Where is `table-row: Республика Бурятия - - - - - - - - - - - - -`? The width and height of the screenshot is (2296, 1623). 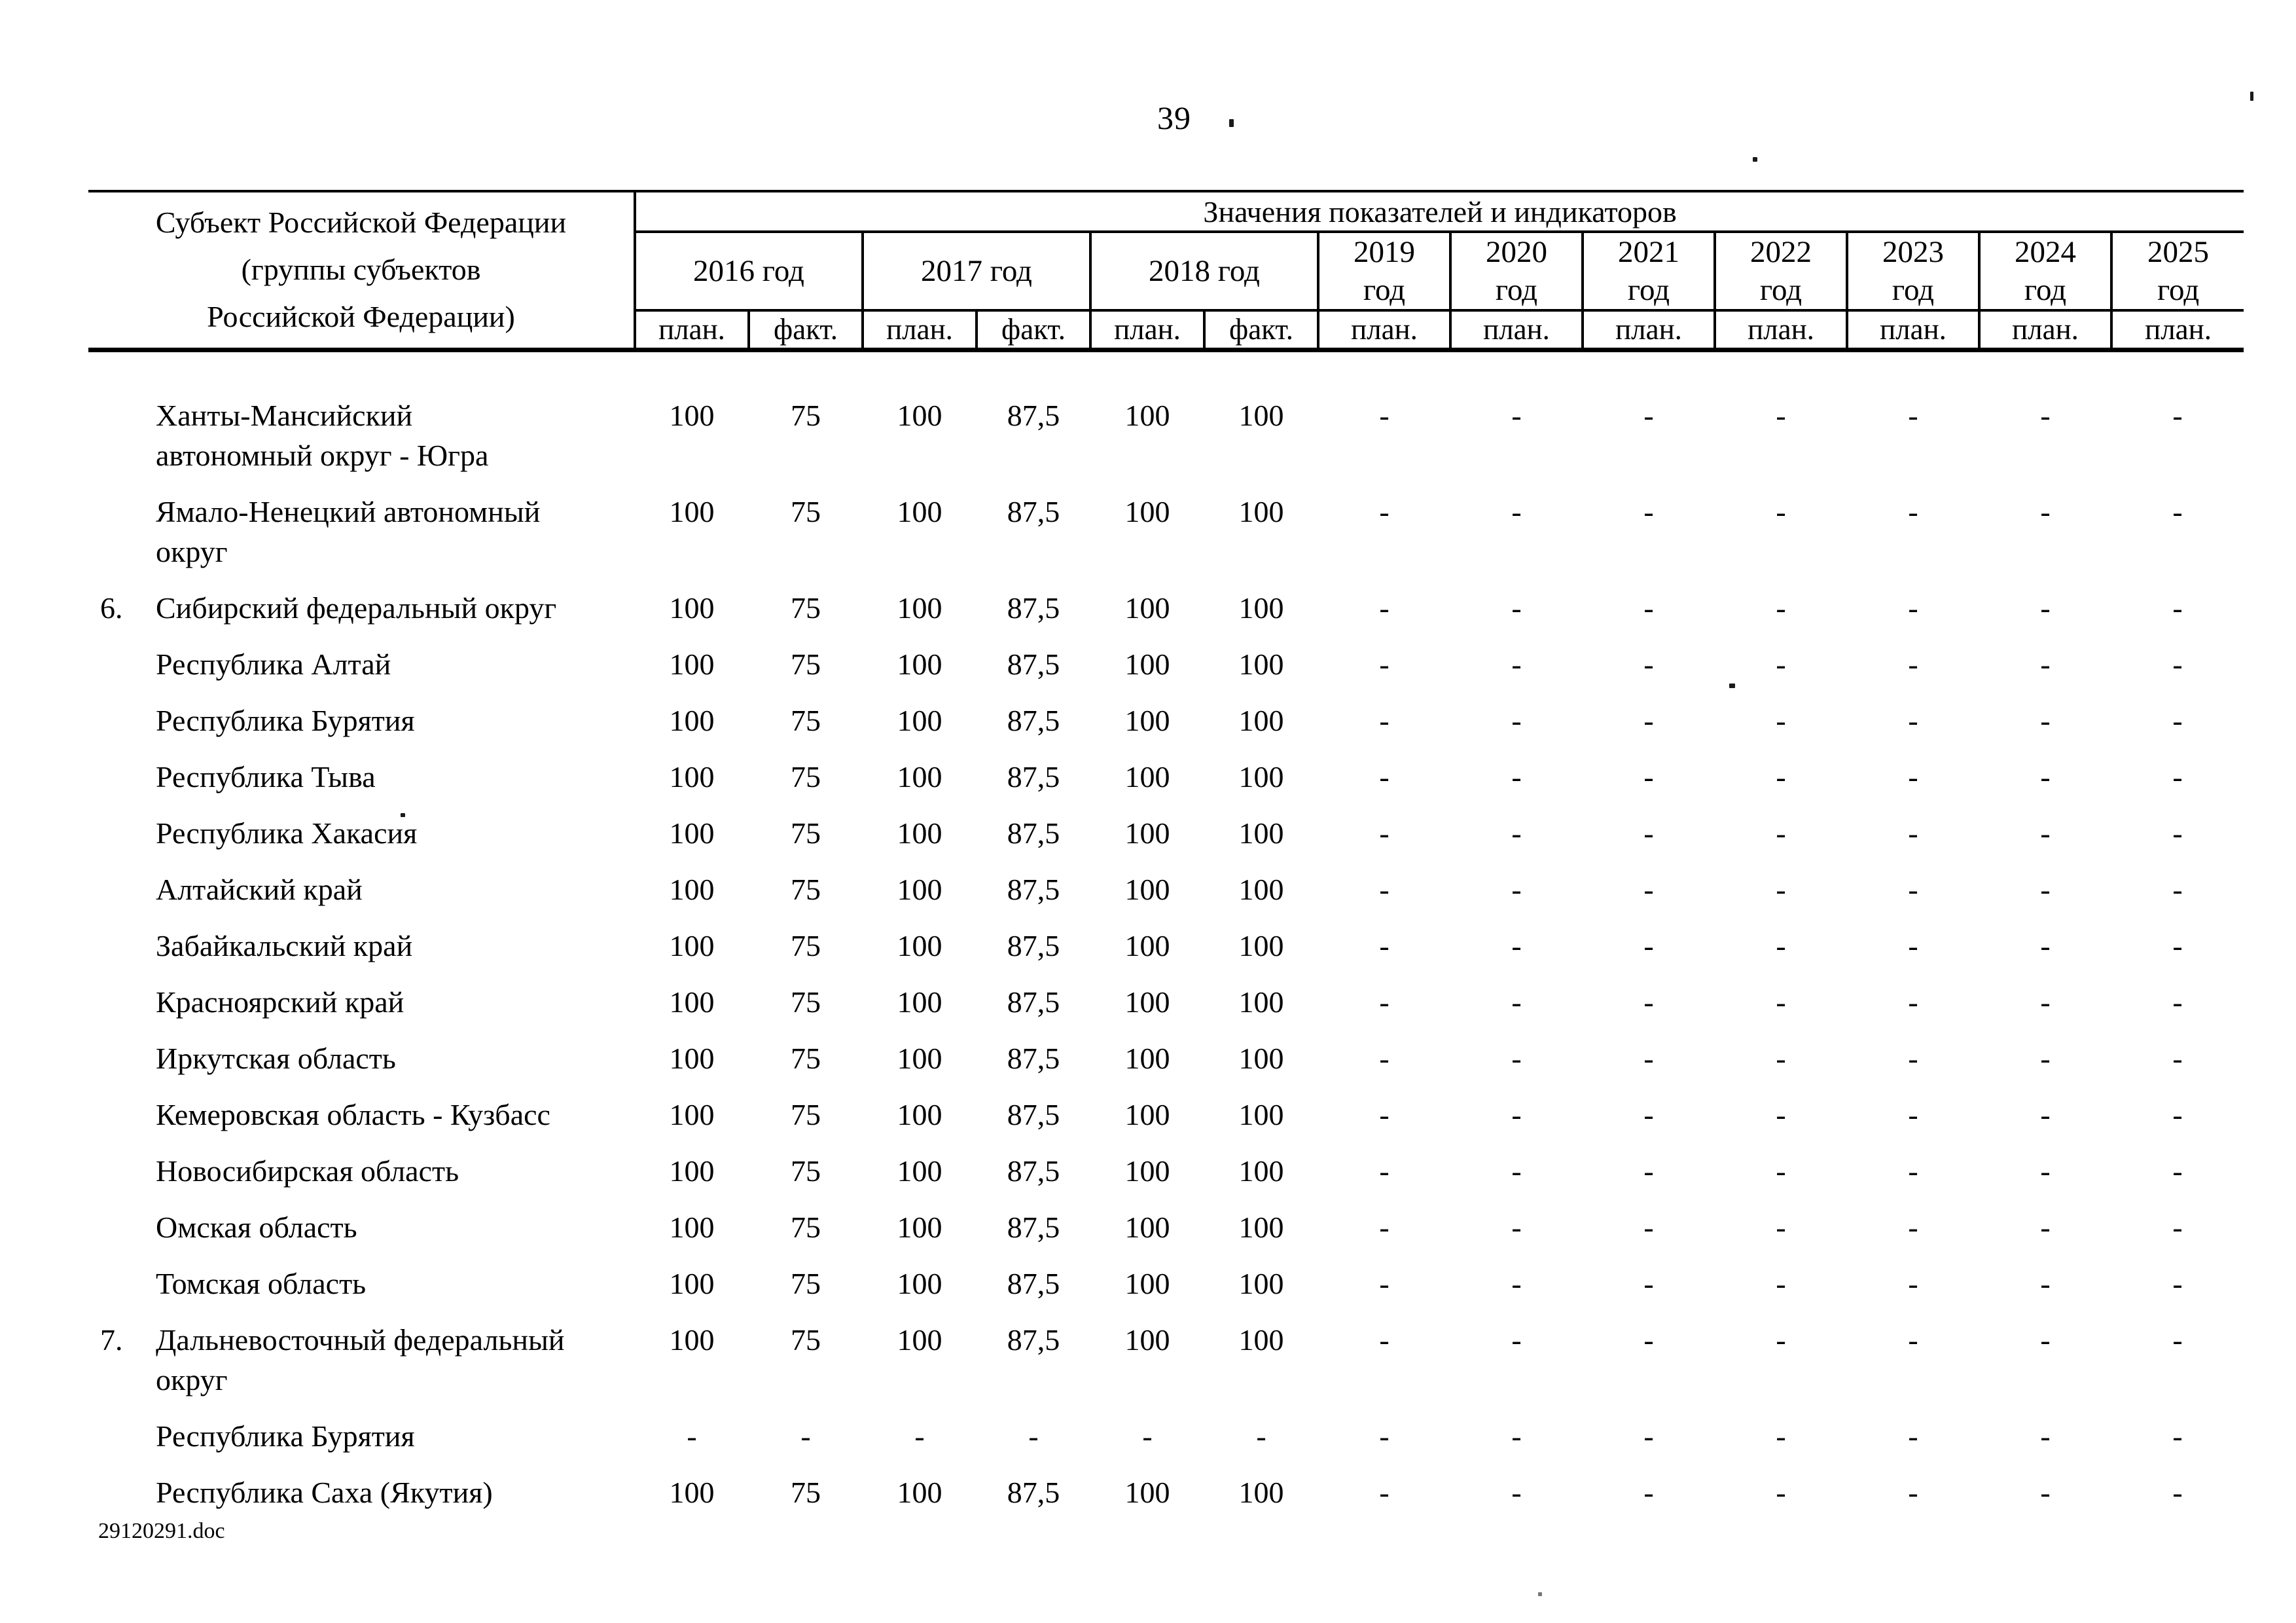
table-row: Республика Бурятия - - - - - - - - - - - - - is located at coordinates (1166, 1444).